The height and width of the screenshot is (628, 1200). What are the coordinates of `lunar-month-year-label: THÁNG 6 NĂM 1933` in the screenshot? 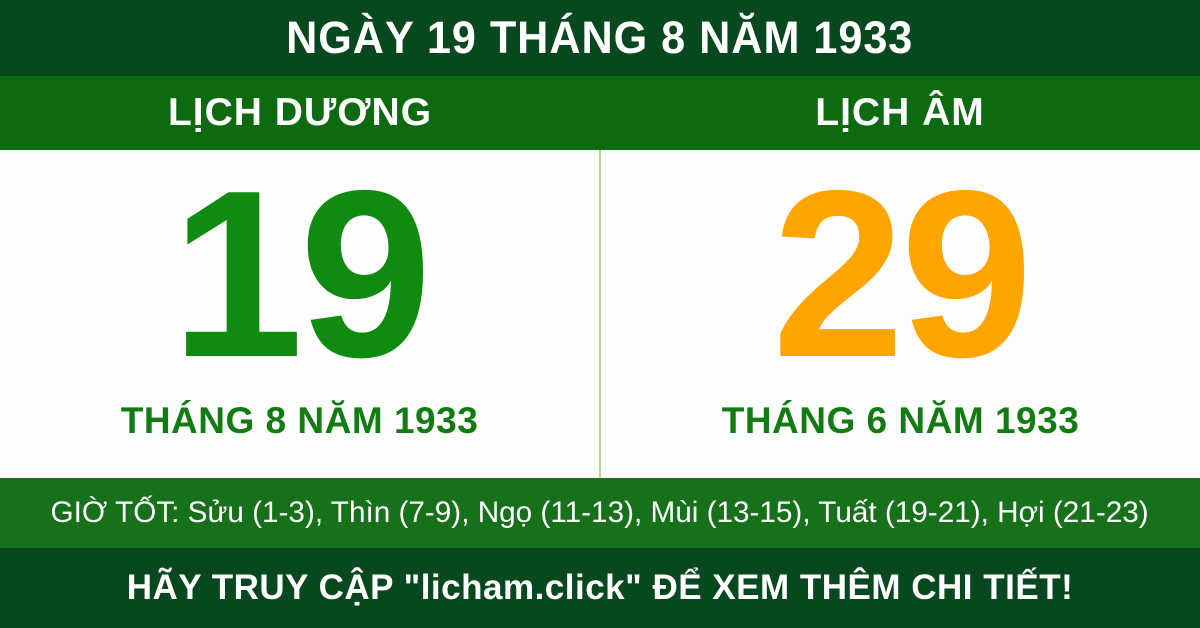 It's located at (900, 420).